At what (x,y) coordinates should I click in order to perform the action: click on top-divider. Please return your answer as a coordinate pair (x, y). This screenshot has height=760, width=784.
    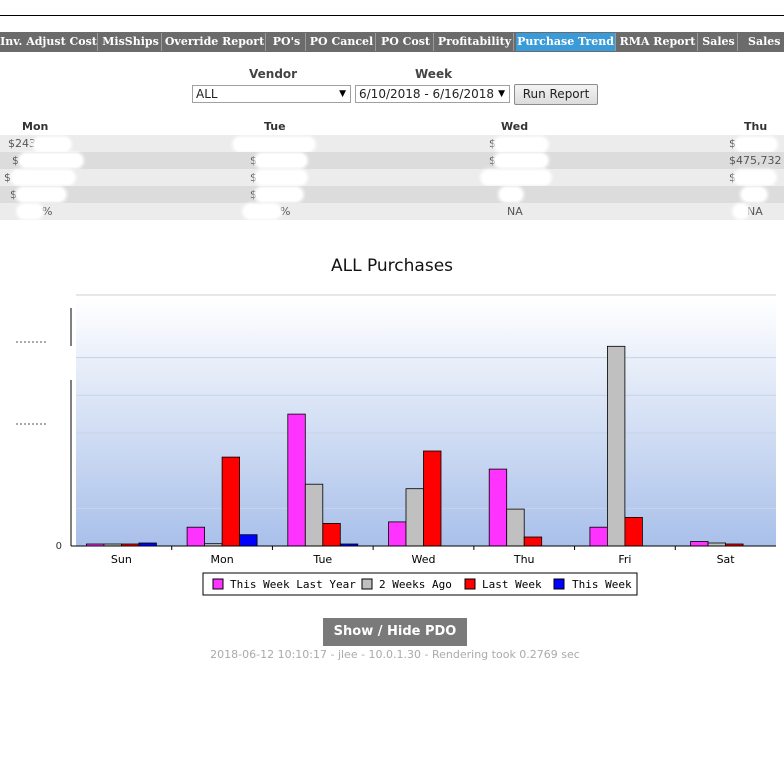
    Looking at the image, I should click on (392, 15).